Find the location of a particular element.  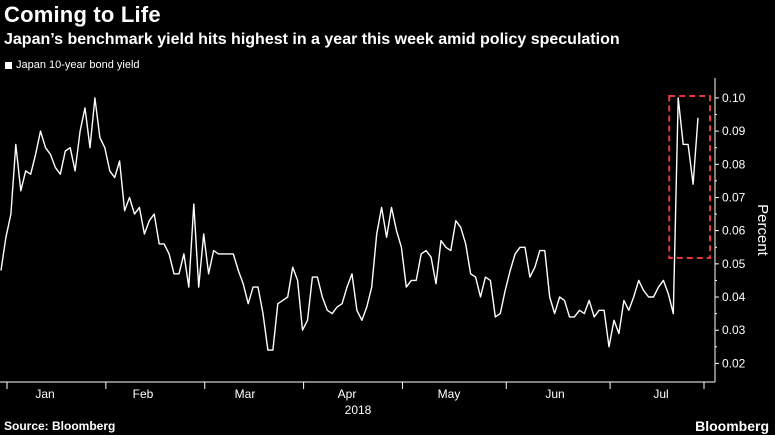

highlight-box is located at coordinates (689, 177).